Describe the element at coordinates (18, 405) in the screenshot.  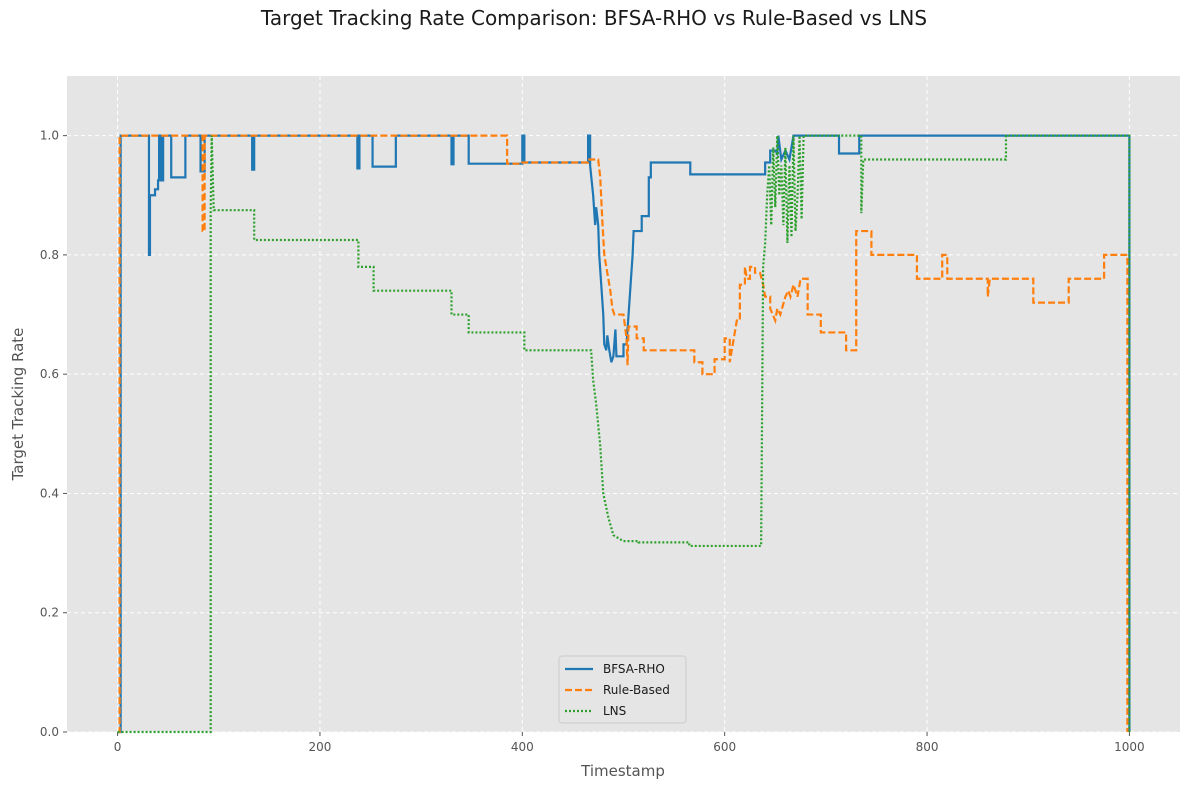
I see `y-axis-title: Target Tracking Rate` at that location.